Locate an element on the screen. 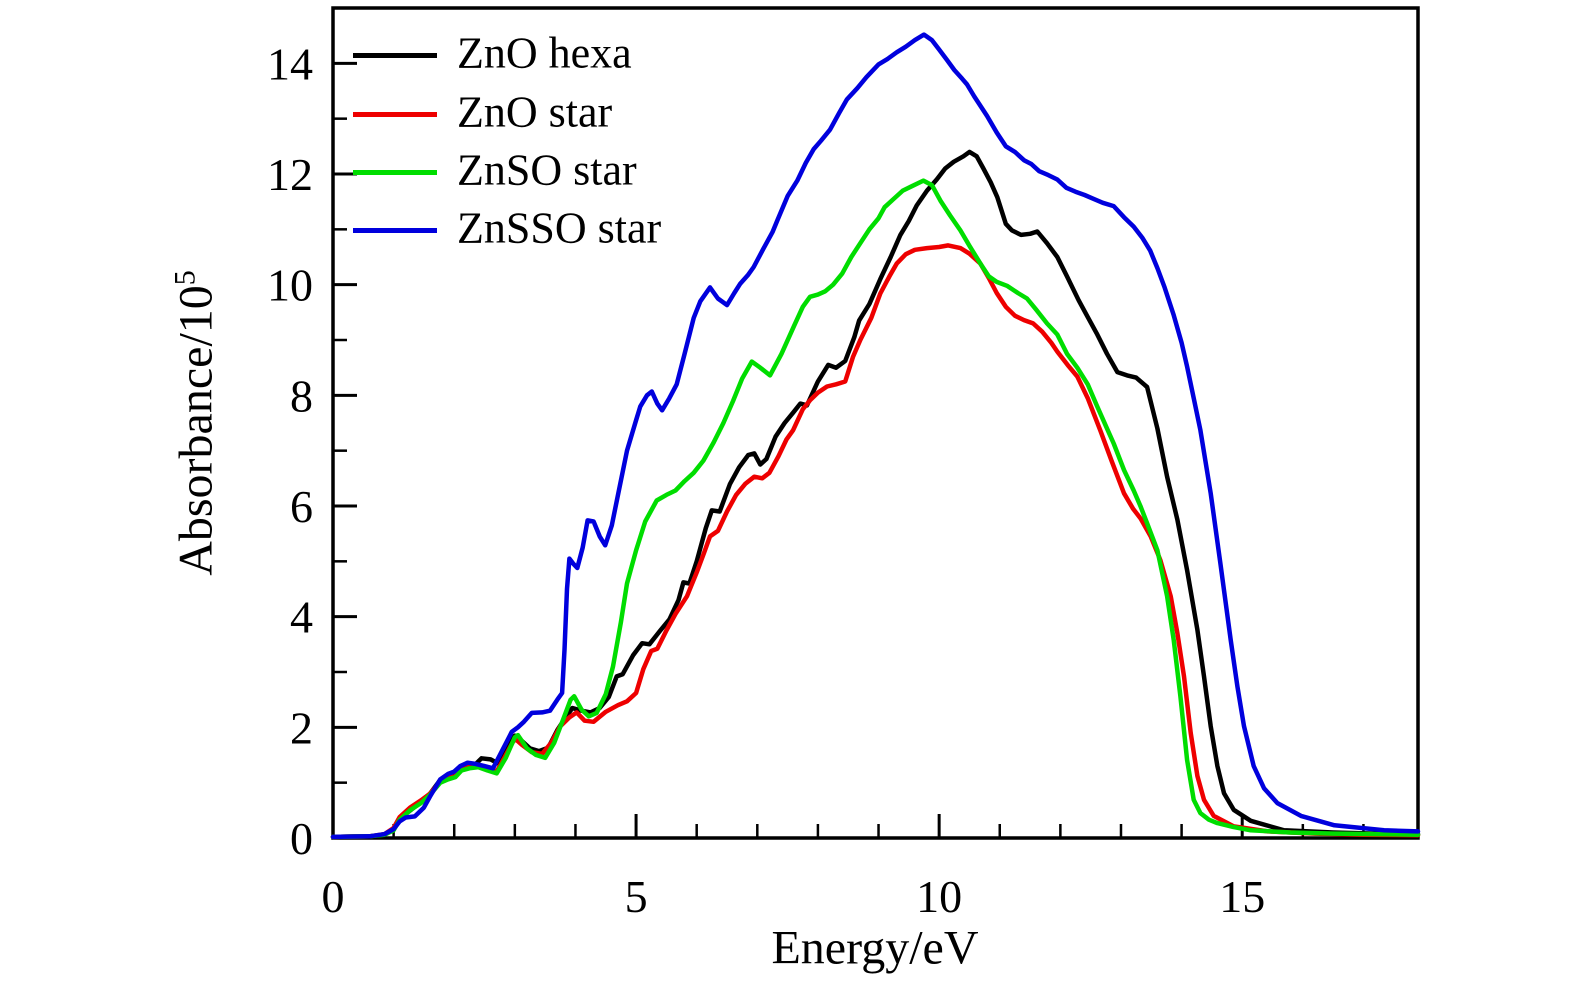 This screenshot has height=984, width=1575. y-tick-label: 8 is located at coordinates (301, 395).